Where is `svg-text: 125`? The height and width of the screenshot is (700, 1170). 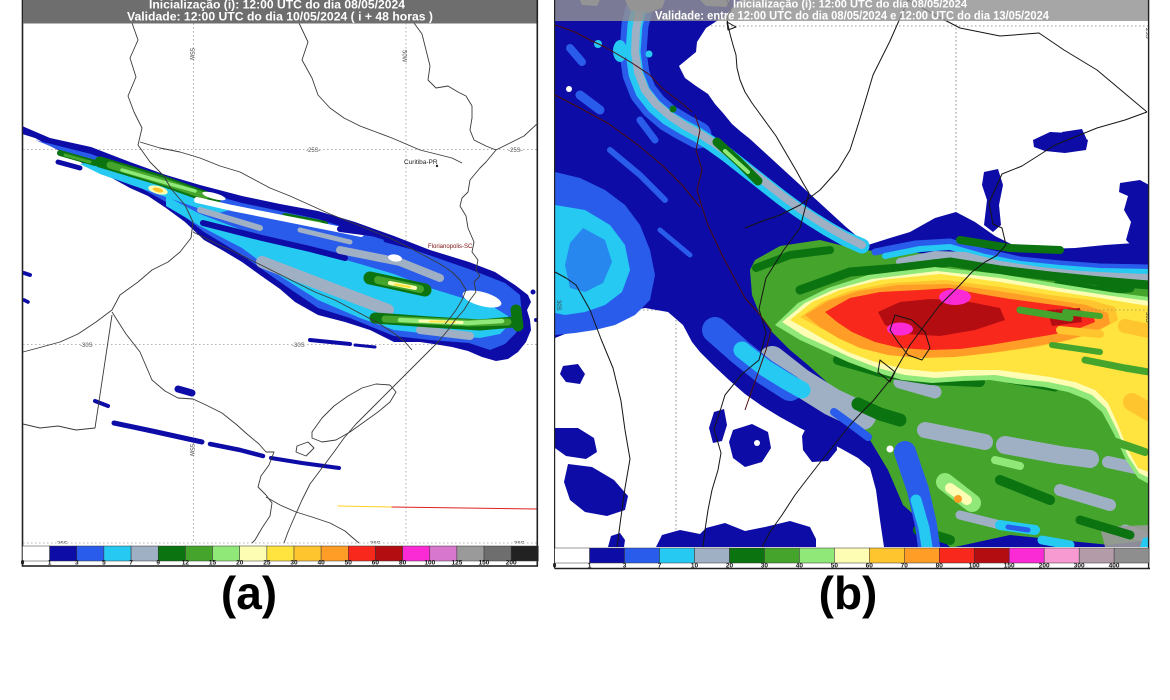 svg-text: 125 is located at coordinates (456, 563).